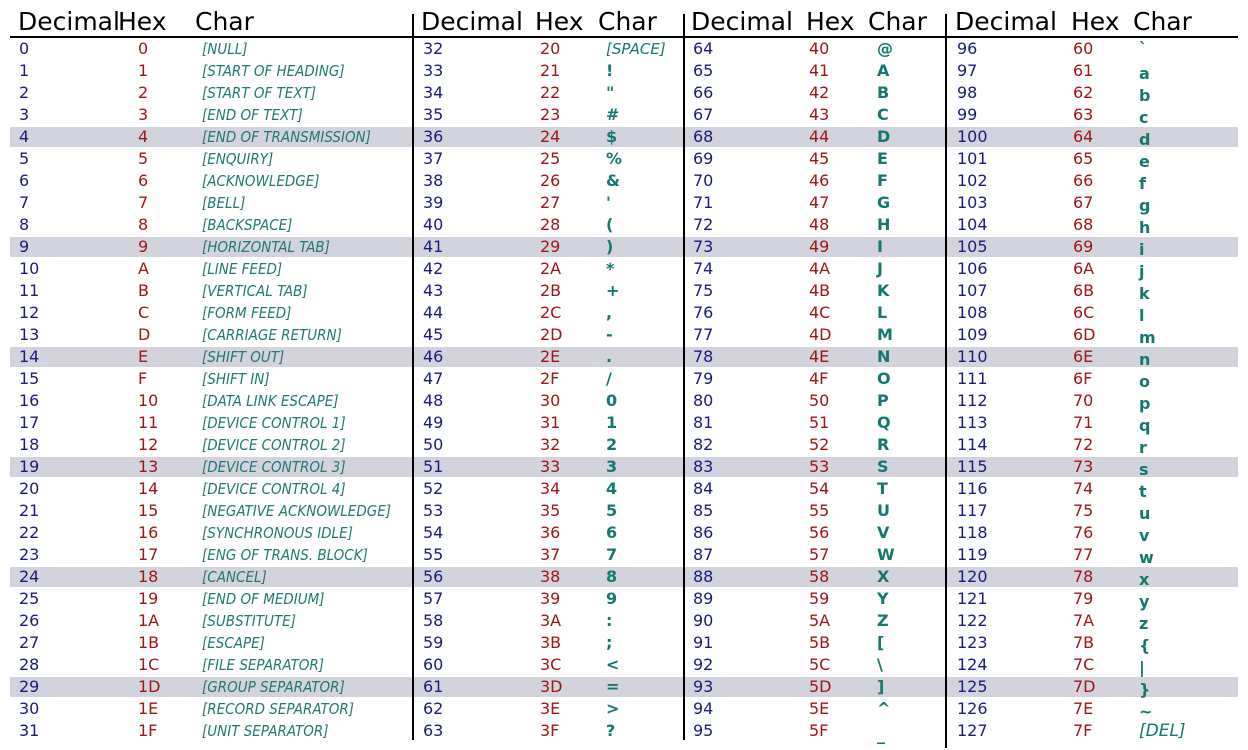  What do you see at coordinates (148, 730) in the screenshot?
I see `hex-cell: 1F` at bounding box center [148, 730].